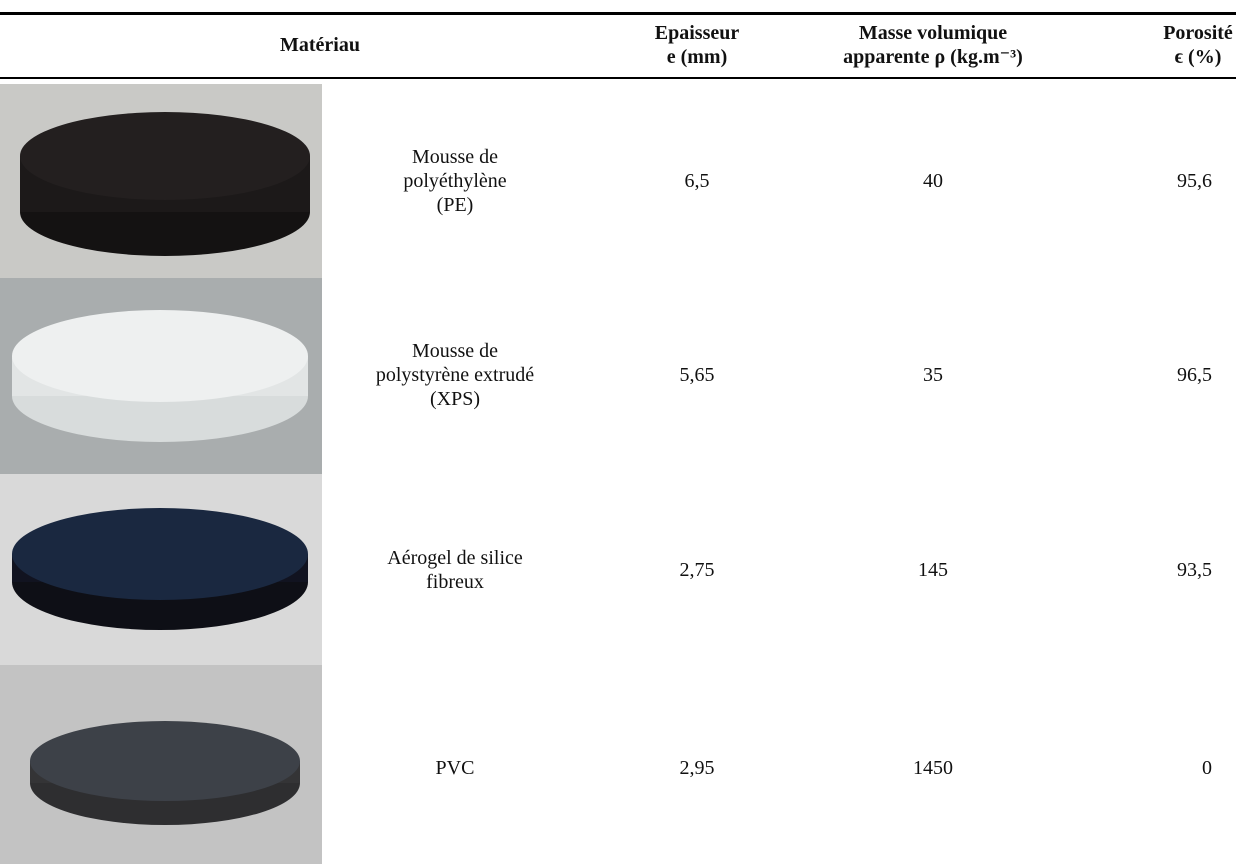 This screenshot has width=1236, height=864. I want to click on porosity: 0, so click(1207, 768).